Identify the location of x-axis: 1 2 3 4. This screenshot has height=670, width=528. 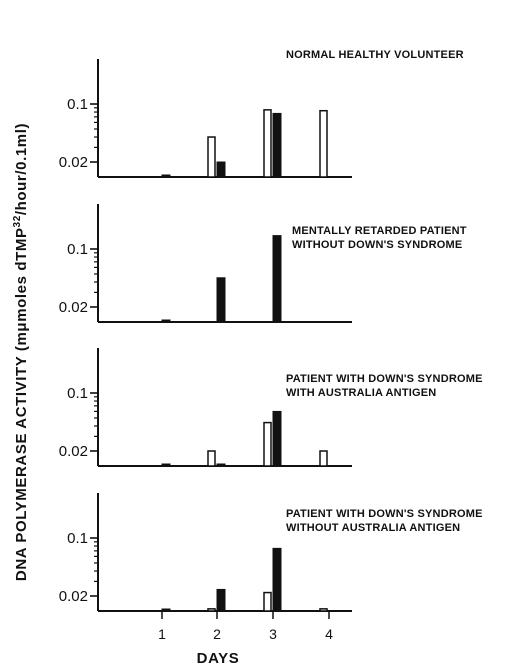
(245, 626).